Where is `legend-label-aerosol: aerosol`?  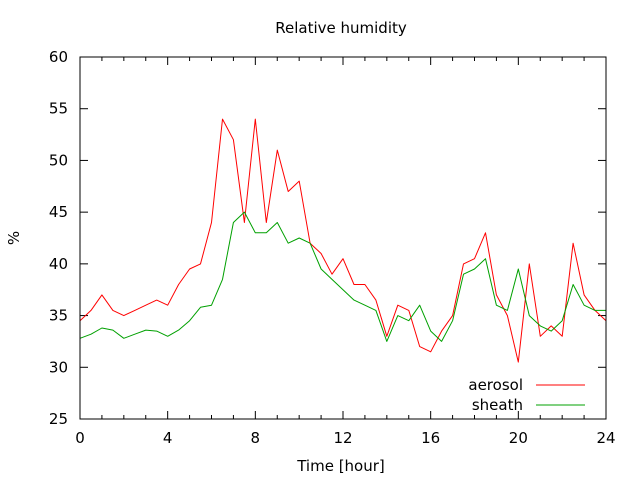 legend-label-aerosol: aerosol is located at coordinates (495, 385).